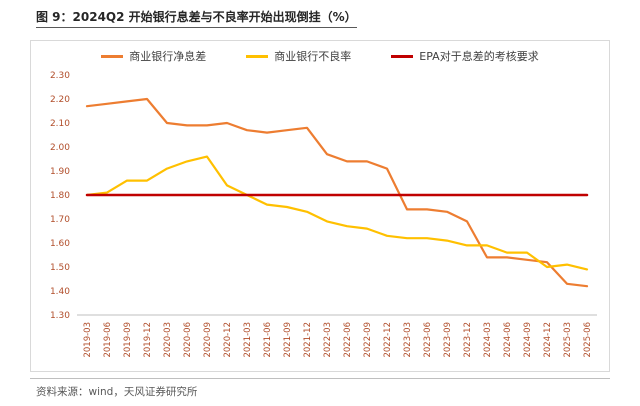  I want to click on svg-text: 1.60, so click(60, 244).